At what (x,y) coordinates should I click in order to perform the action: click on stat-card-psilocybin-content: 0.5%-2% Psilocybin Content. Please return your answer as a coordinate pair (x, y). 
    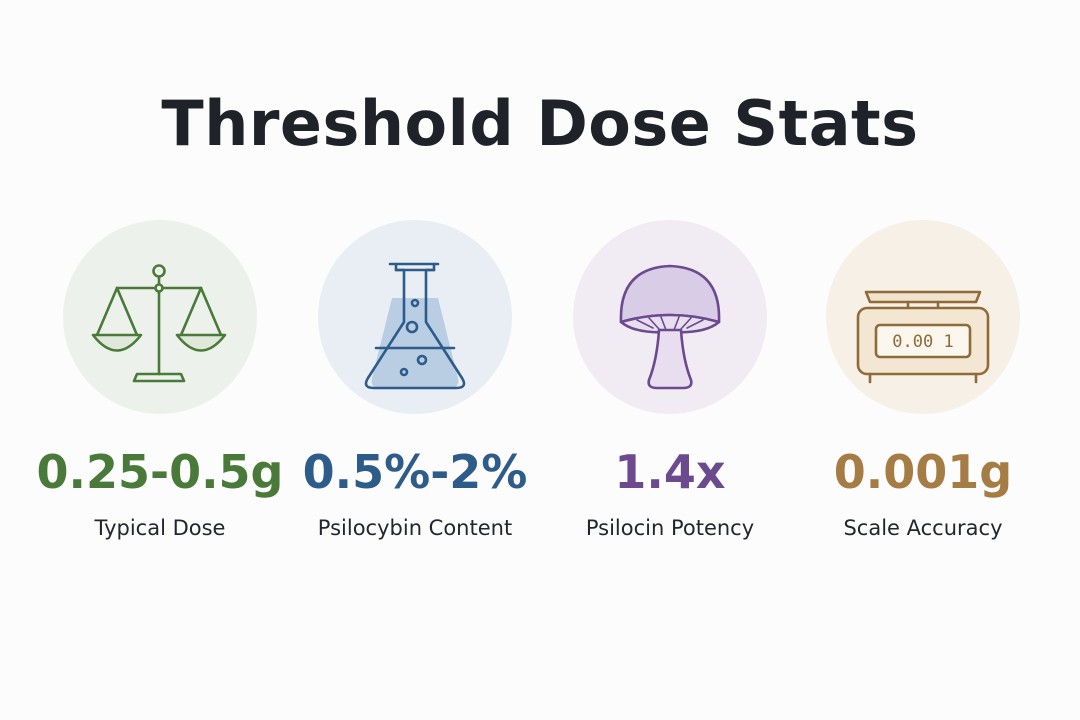
    Looking at the image, I should click on (415, 388).